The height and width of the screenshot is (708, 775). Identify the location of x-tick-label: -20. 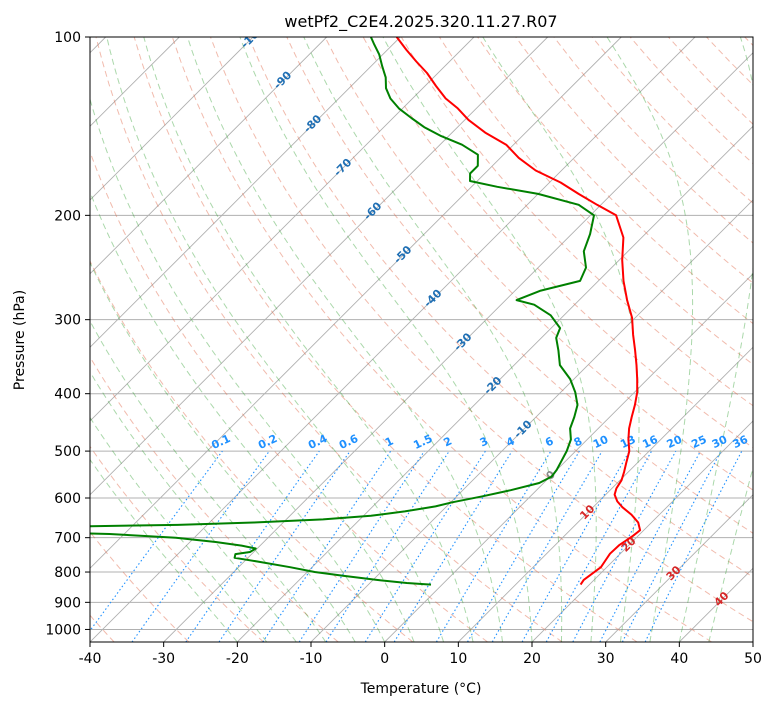
(237, 659).